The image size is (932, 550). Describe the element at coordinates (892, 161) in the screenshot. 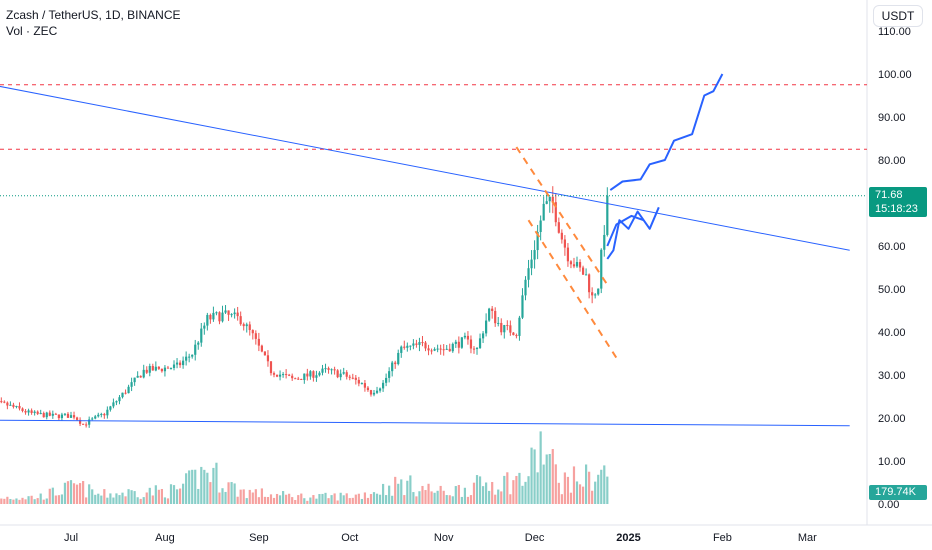

I see `price-tick-label: 80.00` at that location.